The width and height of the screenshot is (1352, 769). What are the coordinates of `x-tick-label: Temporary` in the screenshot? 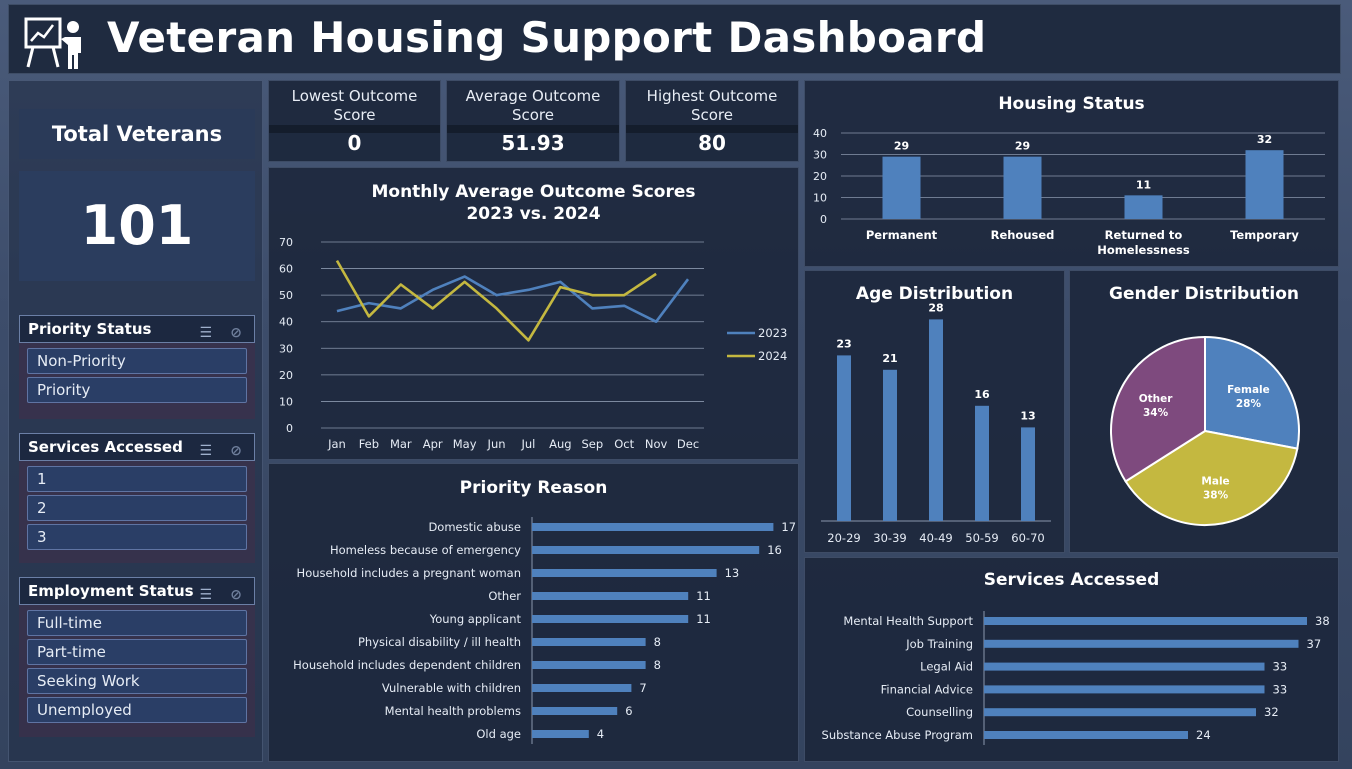 It's located at (1264, 235).